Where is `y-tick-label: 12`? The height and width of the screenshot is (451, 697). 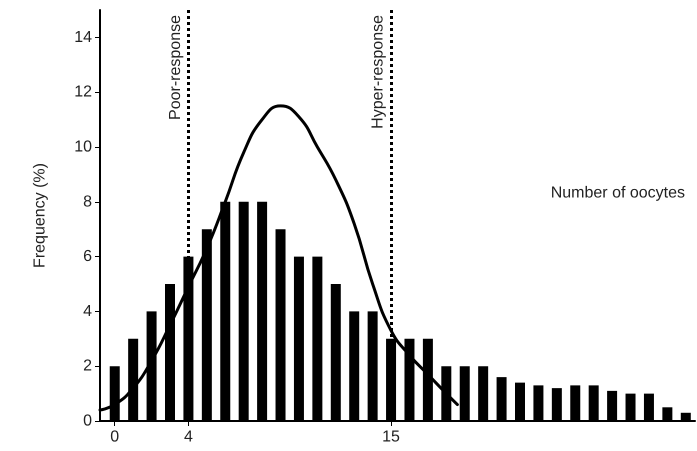 y-tick-label: 12 is located at coordinates (83, 92).